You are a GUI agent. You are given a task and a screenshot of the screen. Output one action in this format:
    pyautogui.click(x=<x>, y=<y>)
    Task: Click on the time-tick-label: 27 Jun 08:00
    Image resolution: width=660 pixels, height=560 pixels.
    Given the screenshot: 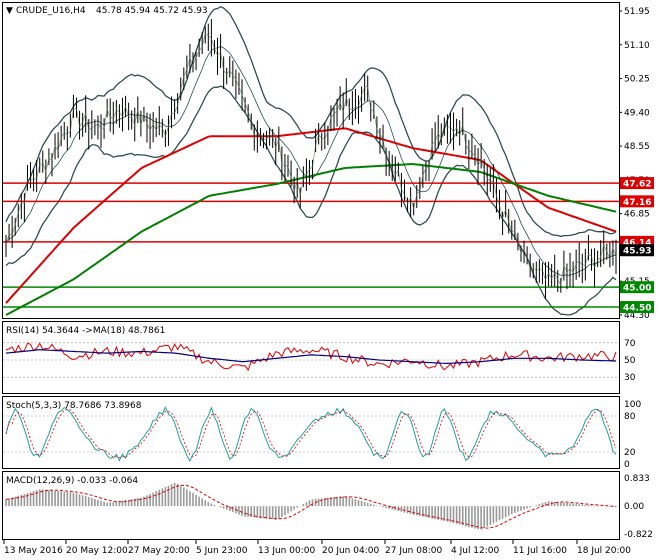 What is the action you would take?
    pyautogui.click(x=413, y=551)
    